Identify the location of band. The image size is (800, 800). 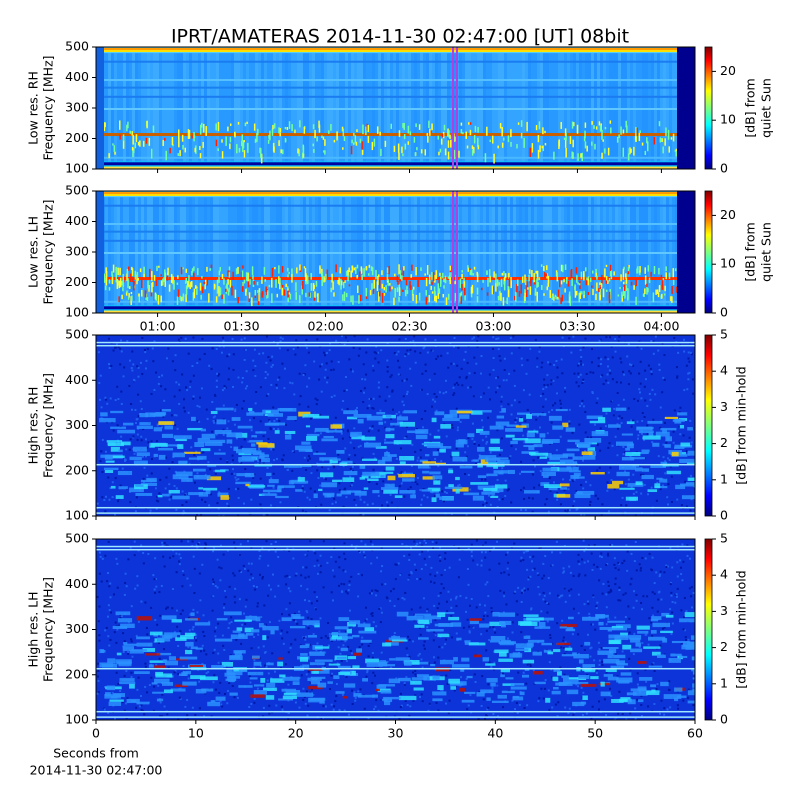
(395, 311).